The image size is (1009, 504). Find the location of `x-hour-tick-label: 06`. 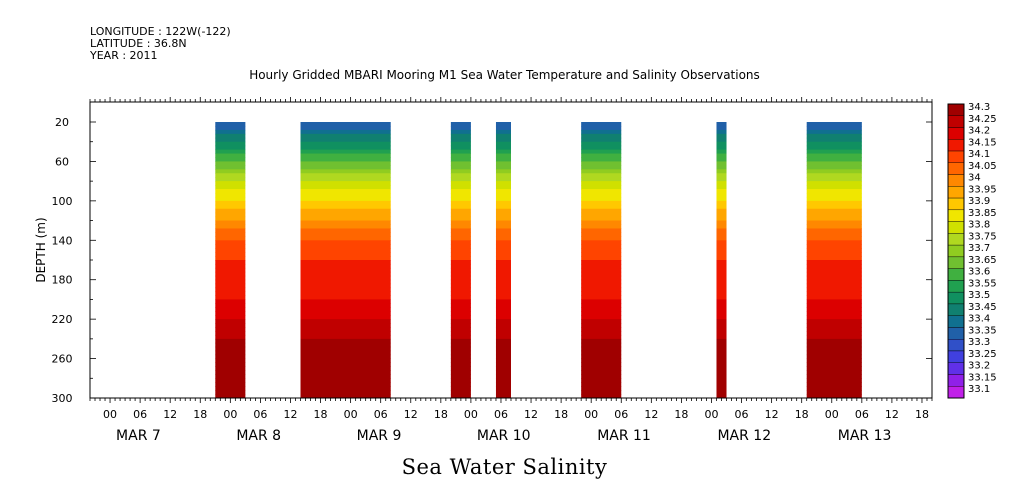

x-hour-tick-label: 06 is located at coordinates (140, 414).